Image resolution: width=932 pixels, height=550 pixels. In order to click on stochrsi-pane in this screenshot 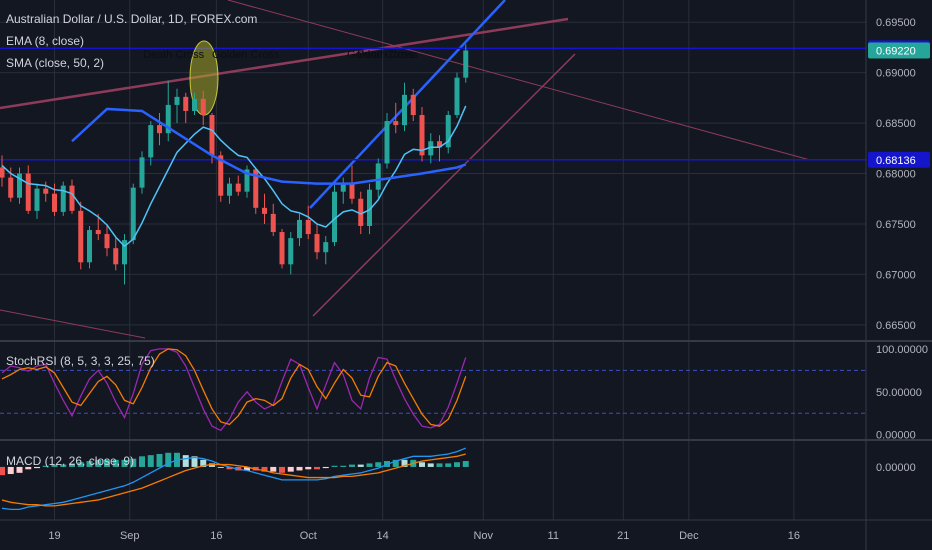, I will do `click(433, 390)`.